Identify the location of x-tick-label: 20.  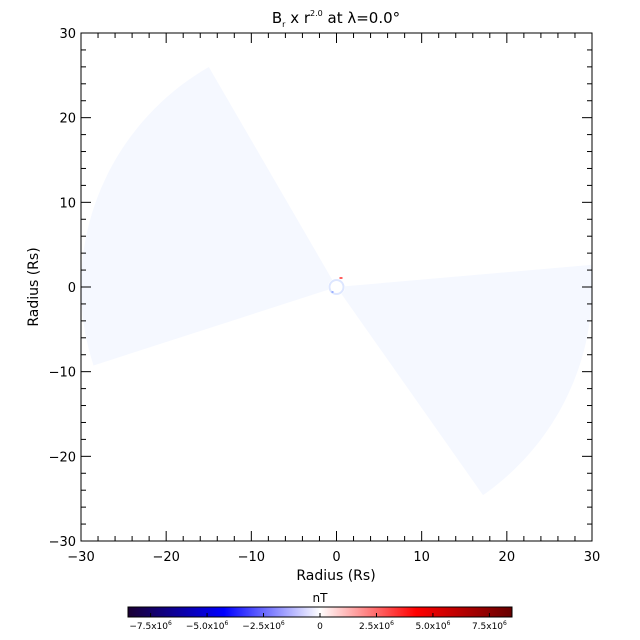
(507, 557).